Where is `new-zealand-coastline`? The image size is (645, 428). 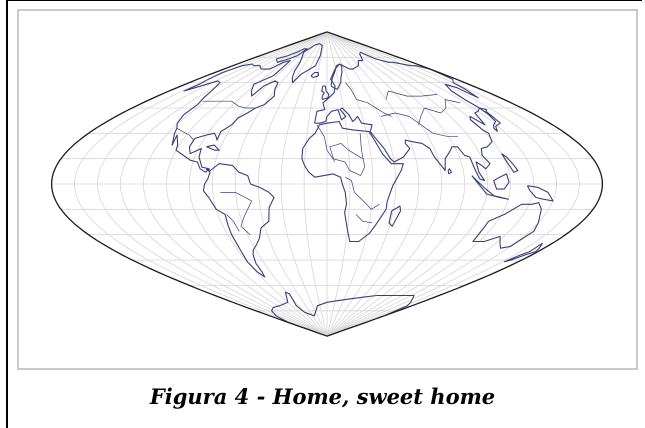
new-zealand-coastline is located at coordinates (523, 252).